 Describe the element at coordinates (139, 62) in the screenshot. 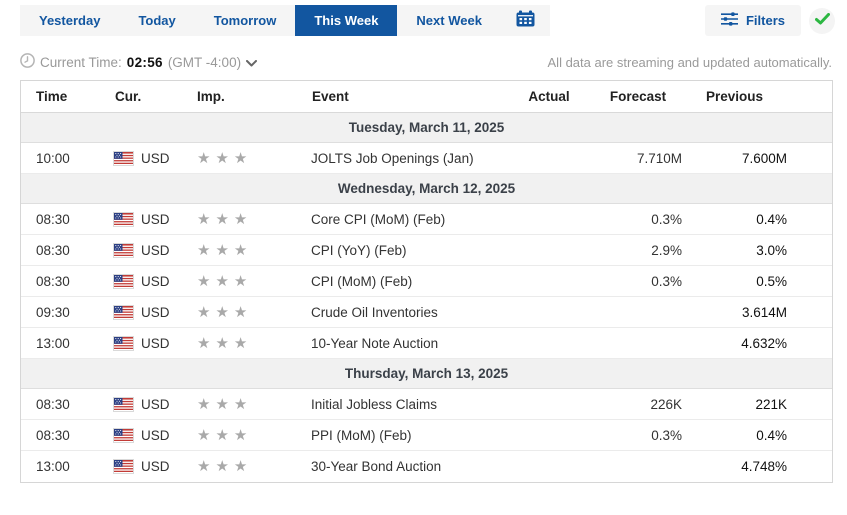

I see `current-time-selector: Current Time: 02:56 (GMT -4:00)` at that location.